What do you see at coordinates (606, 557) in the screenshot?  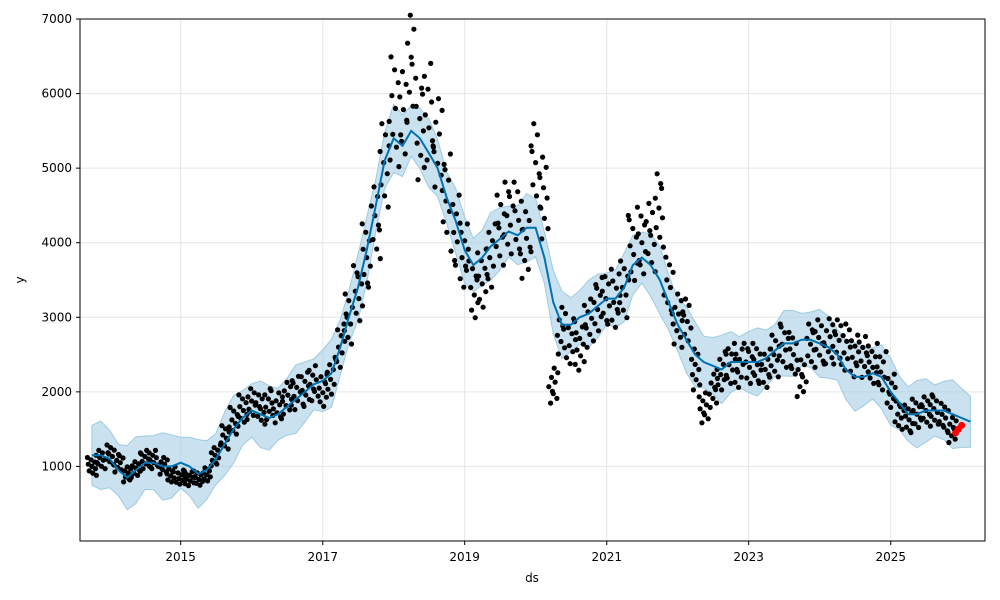 I see `x-tick-label: 2021` at bounding box center [606, 557].